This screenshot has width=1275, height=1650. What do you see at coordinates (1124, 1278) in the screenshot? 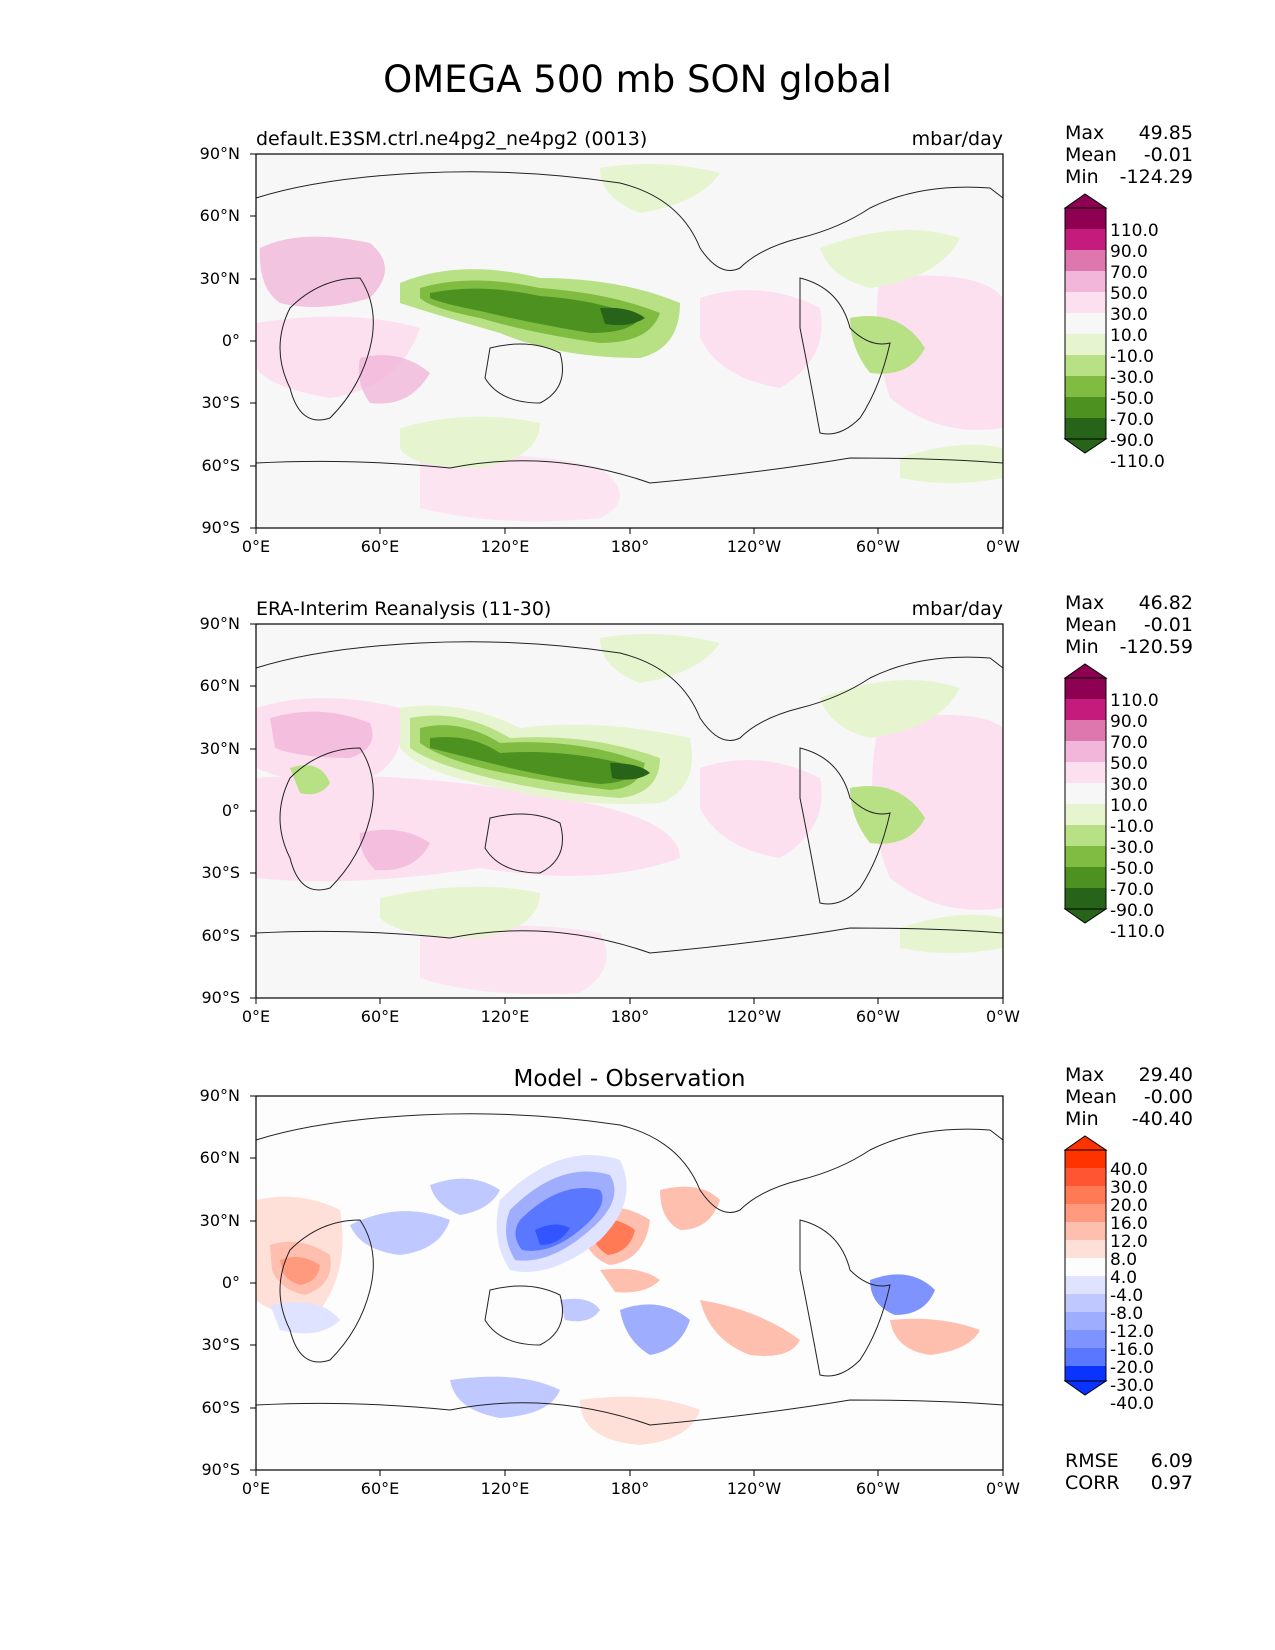
I see `colorbar-label: 4.0` at bounding box center [1124, 1278].